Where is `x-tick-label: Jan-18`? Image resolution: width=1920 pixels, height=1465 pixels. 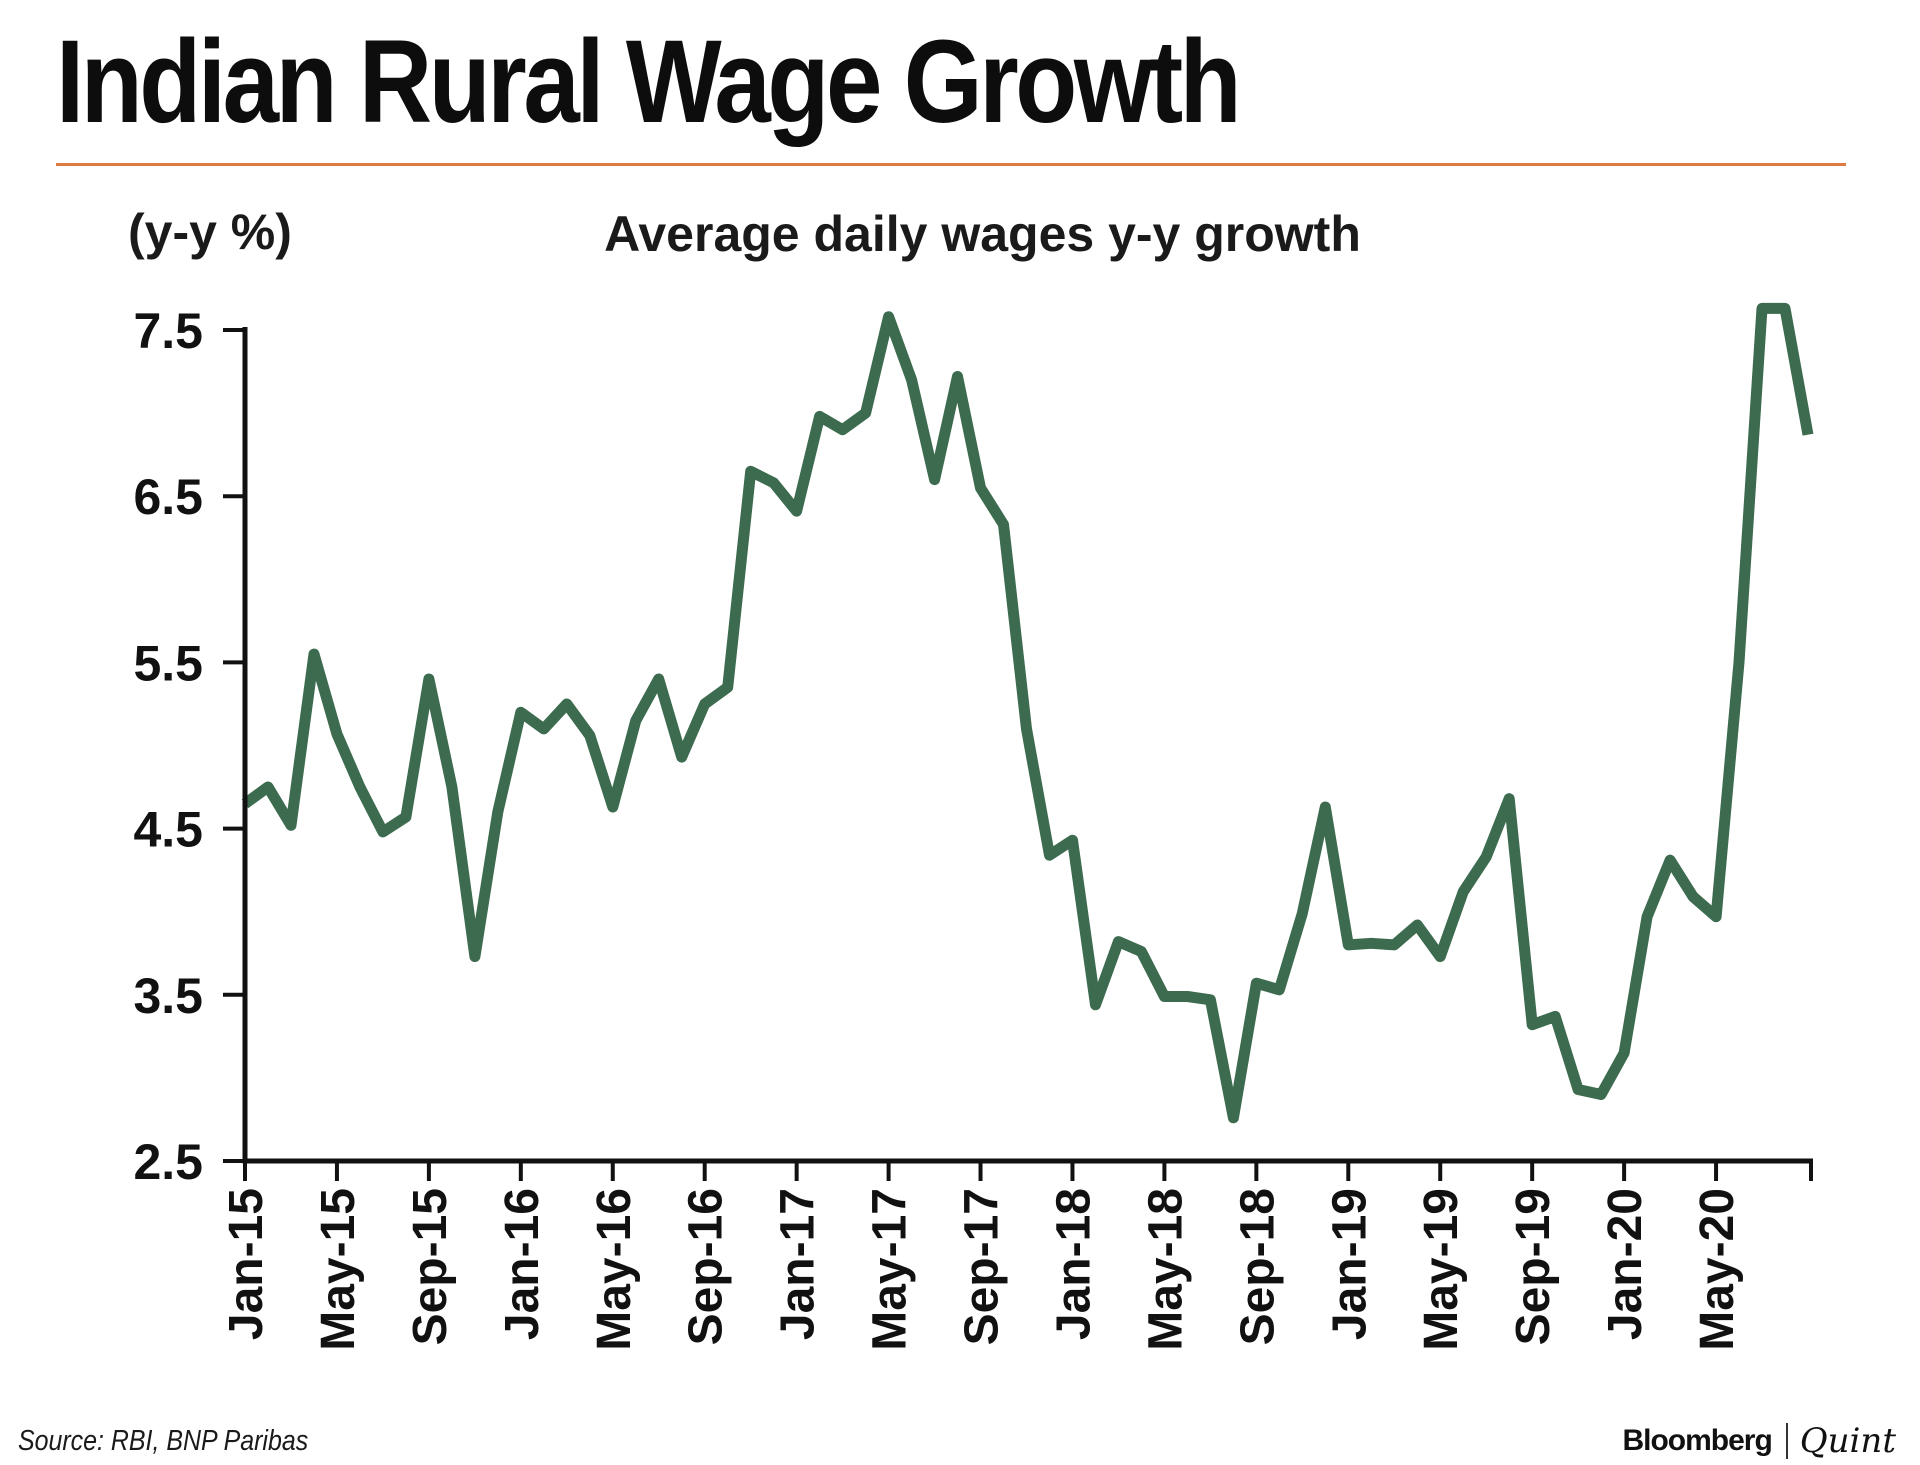
x-tick-label: Jan-18 is located at coordinates (1073, 1264).